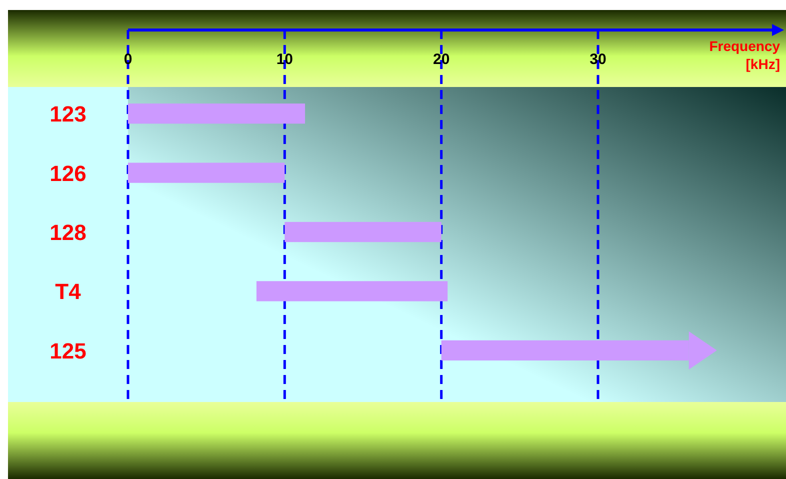 The width and height of the screenshot is (786, 479). What do you see at coordinates (285, 59) in the screenshot?
I see `x-tick-label: 10` at bounding box center [285, 59].